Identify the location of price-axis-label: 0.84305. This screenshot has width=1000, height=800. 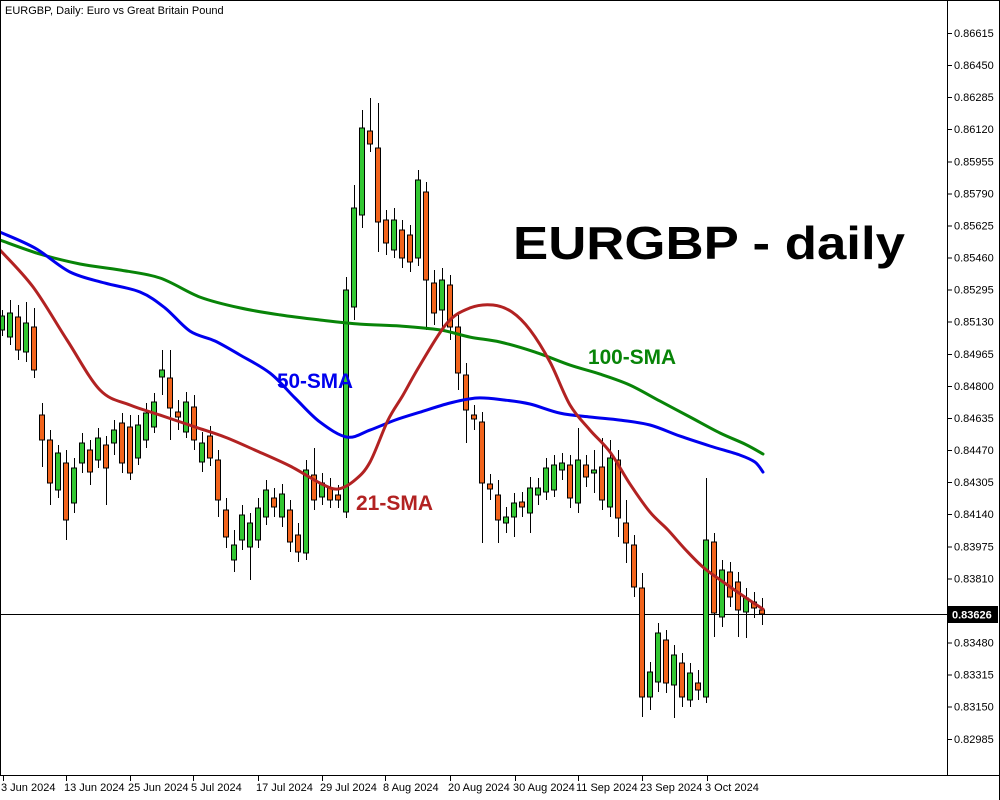
(974, 483).